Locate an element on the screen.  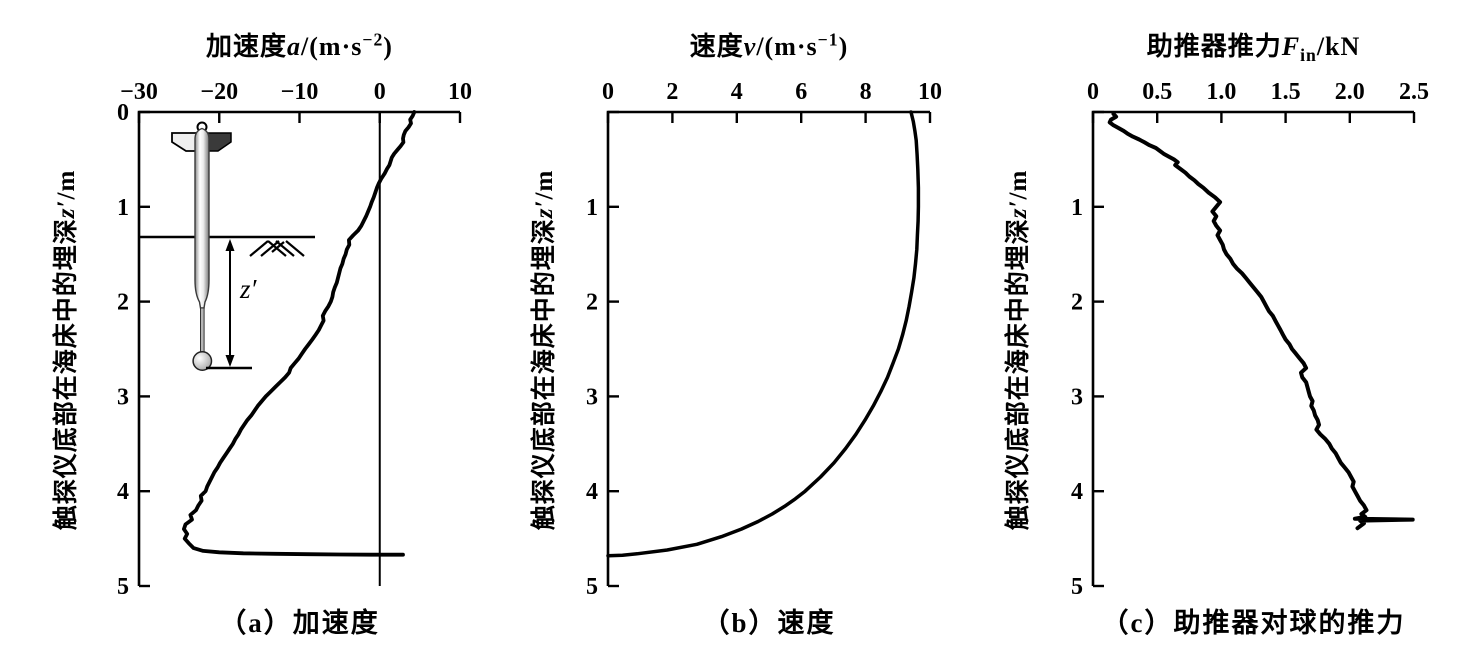
y-axis-title-a: 触探仪底部在海床中的埋深z′/m is located at coordinates (67, 350).